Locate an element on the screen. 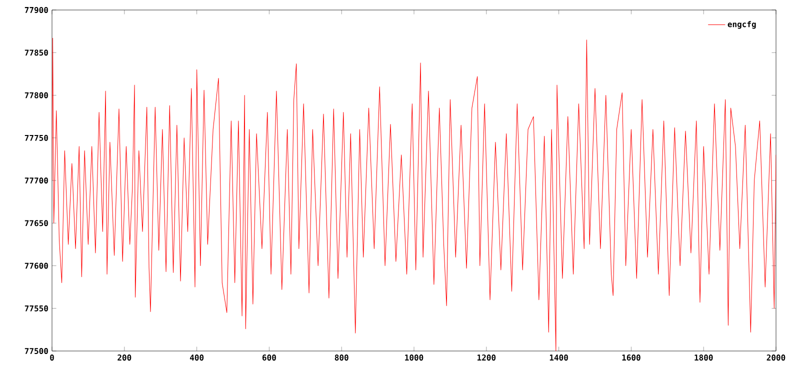 This screenshot has width=800, height=375. x-tick-label: 200 is located at coordinates (125, 357).